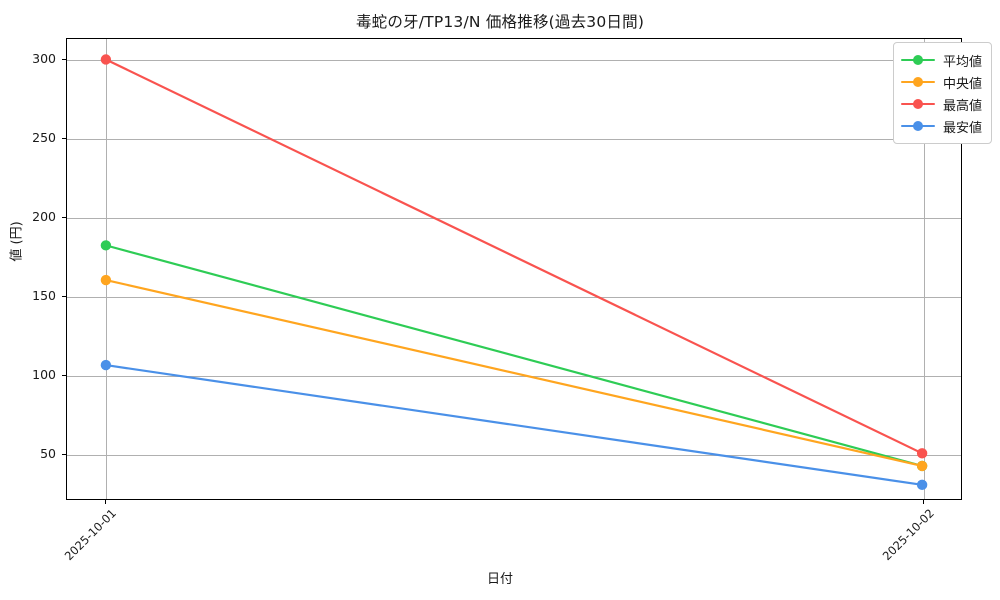 This screenshot has width=1000, height=600. What do you see at coordinates (962, 84) in the screenshot?
I see `legend-item-label: 中央値` at bounding box center [962, 84].